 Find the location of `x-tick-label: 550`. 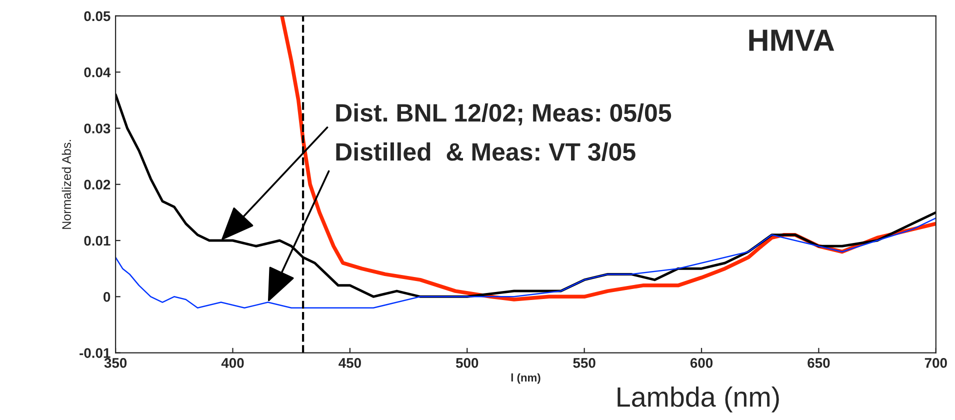

x-tick-label: 550 is located at coordinates (584, 363).